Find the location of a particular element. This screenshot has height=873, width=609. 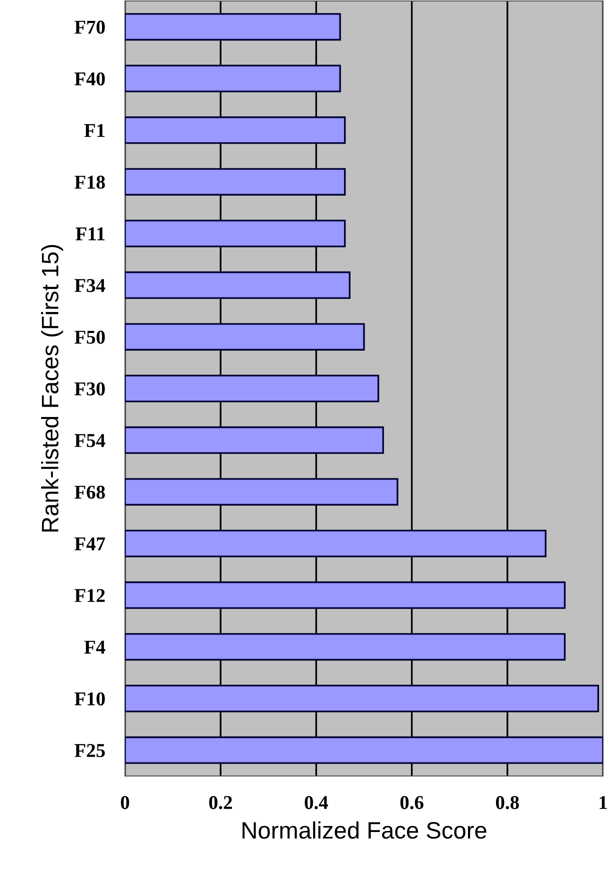

y-tick-label: F12 is located at coordinates (89, 595).